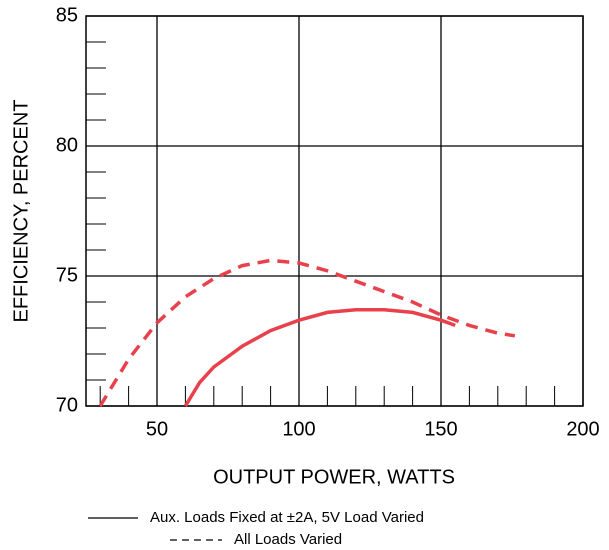 The image size is (609, 550). What do you see at coordinates (582, 429) in the screenshot?
I see `x-tick-label: 200` at bounding box center [582, 429].